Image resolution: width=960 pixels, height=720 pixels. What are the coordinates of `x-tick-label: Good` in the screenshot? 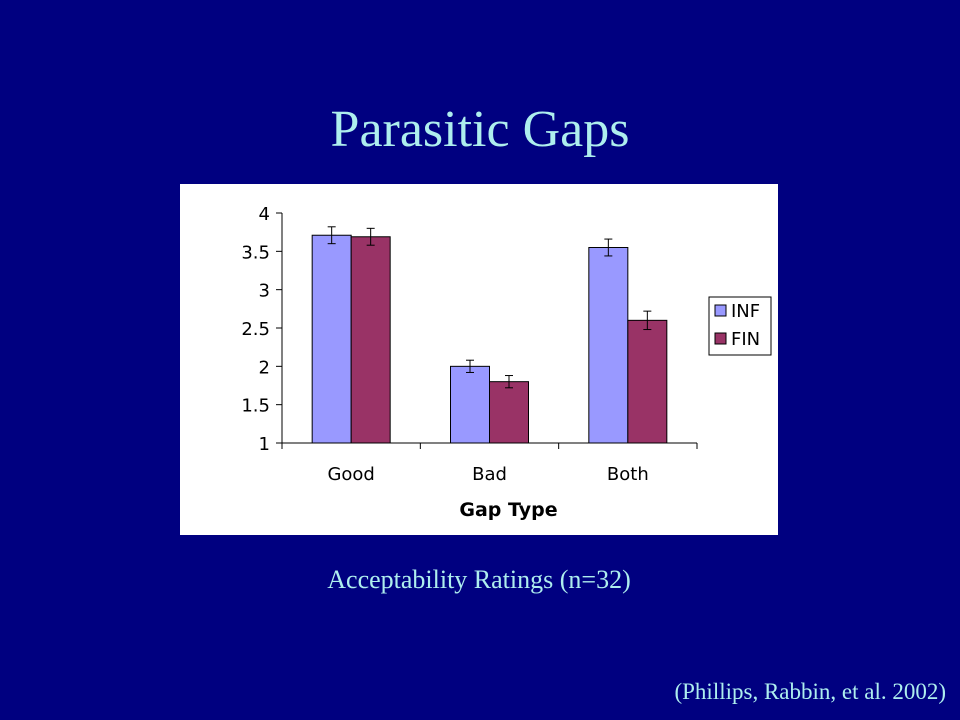 It's located at (350, 474).